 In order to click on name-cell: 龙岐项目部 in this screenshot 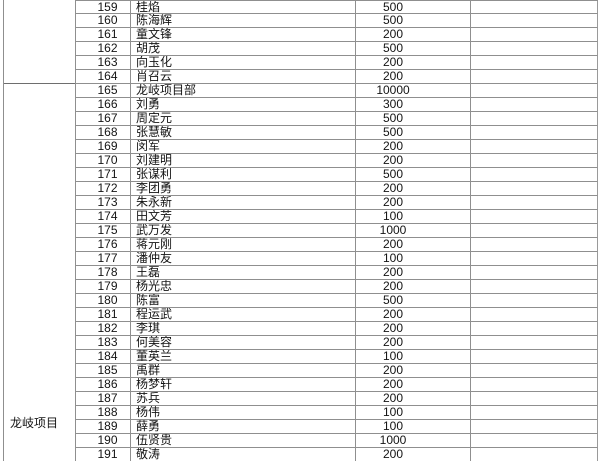, I will do `click(243, 91)`.